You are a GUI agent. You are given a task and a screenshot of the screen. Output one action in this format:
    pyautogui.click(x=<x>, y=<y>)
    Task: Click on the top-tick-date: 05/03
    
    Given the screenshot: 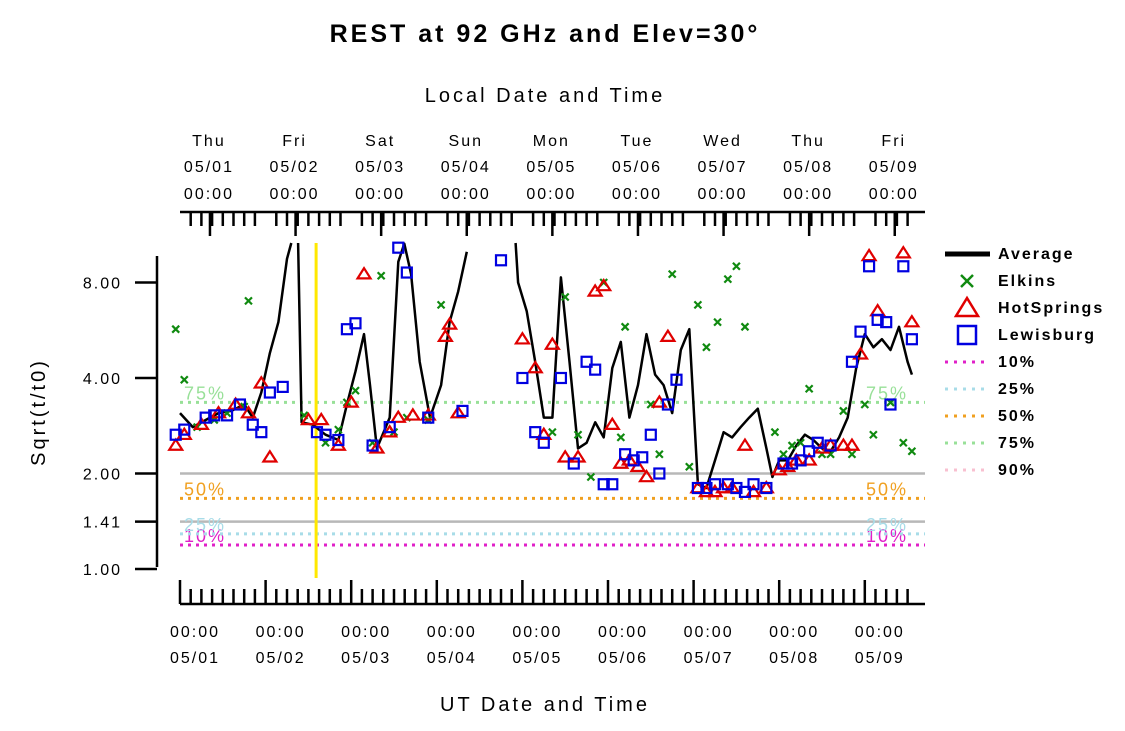 What is the action you would take?
    pyautogui.click(x=380, y=167)
    